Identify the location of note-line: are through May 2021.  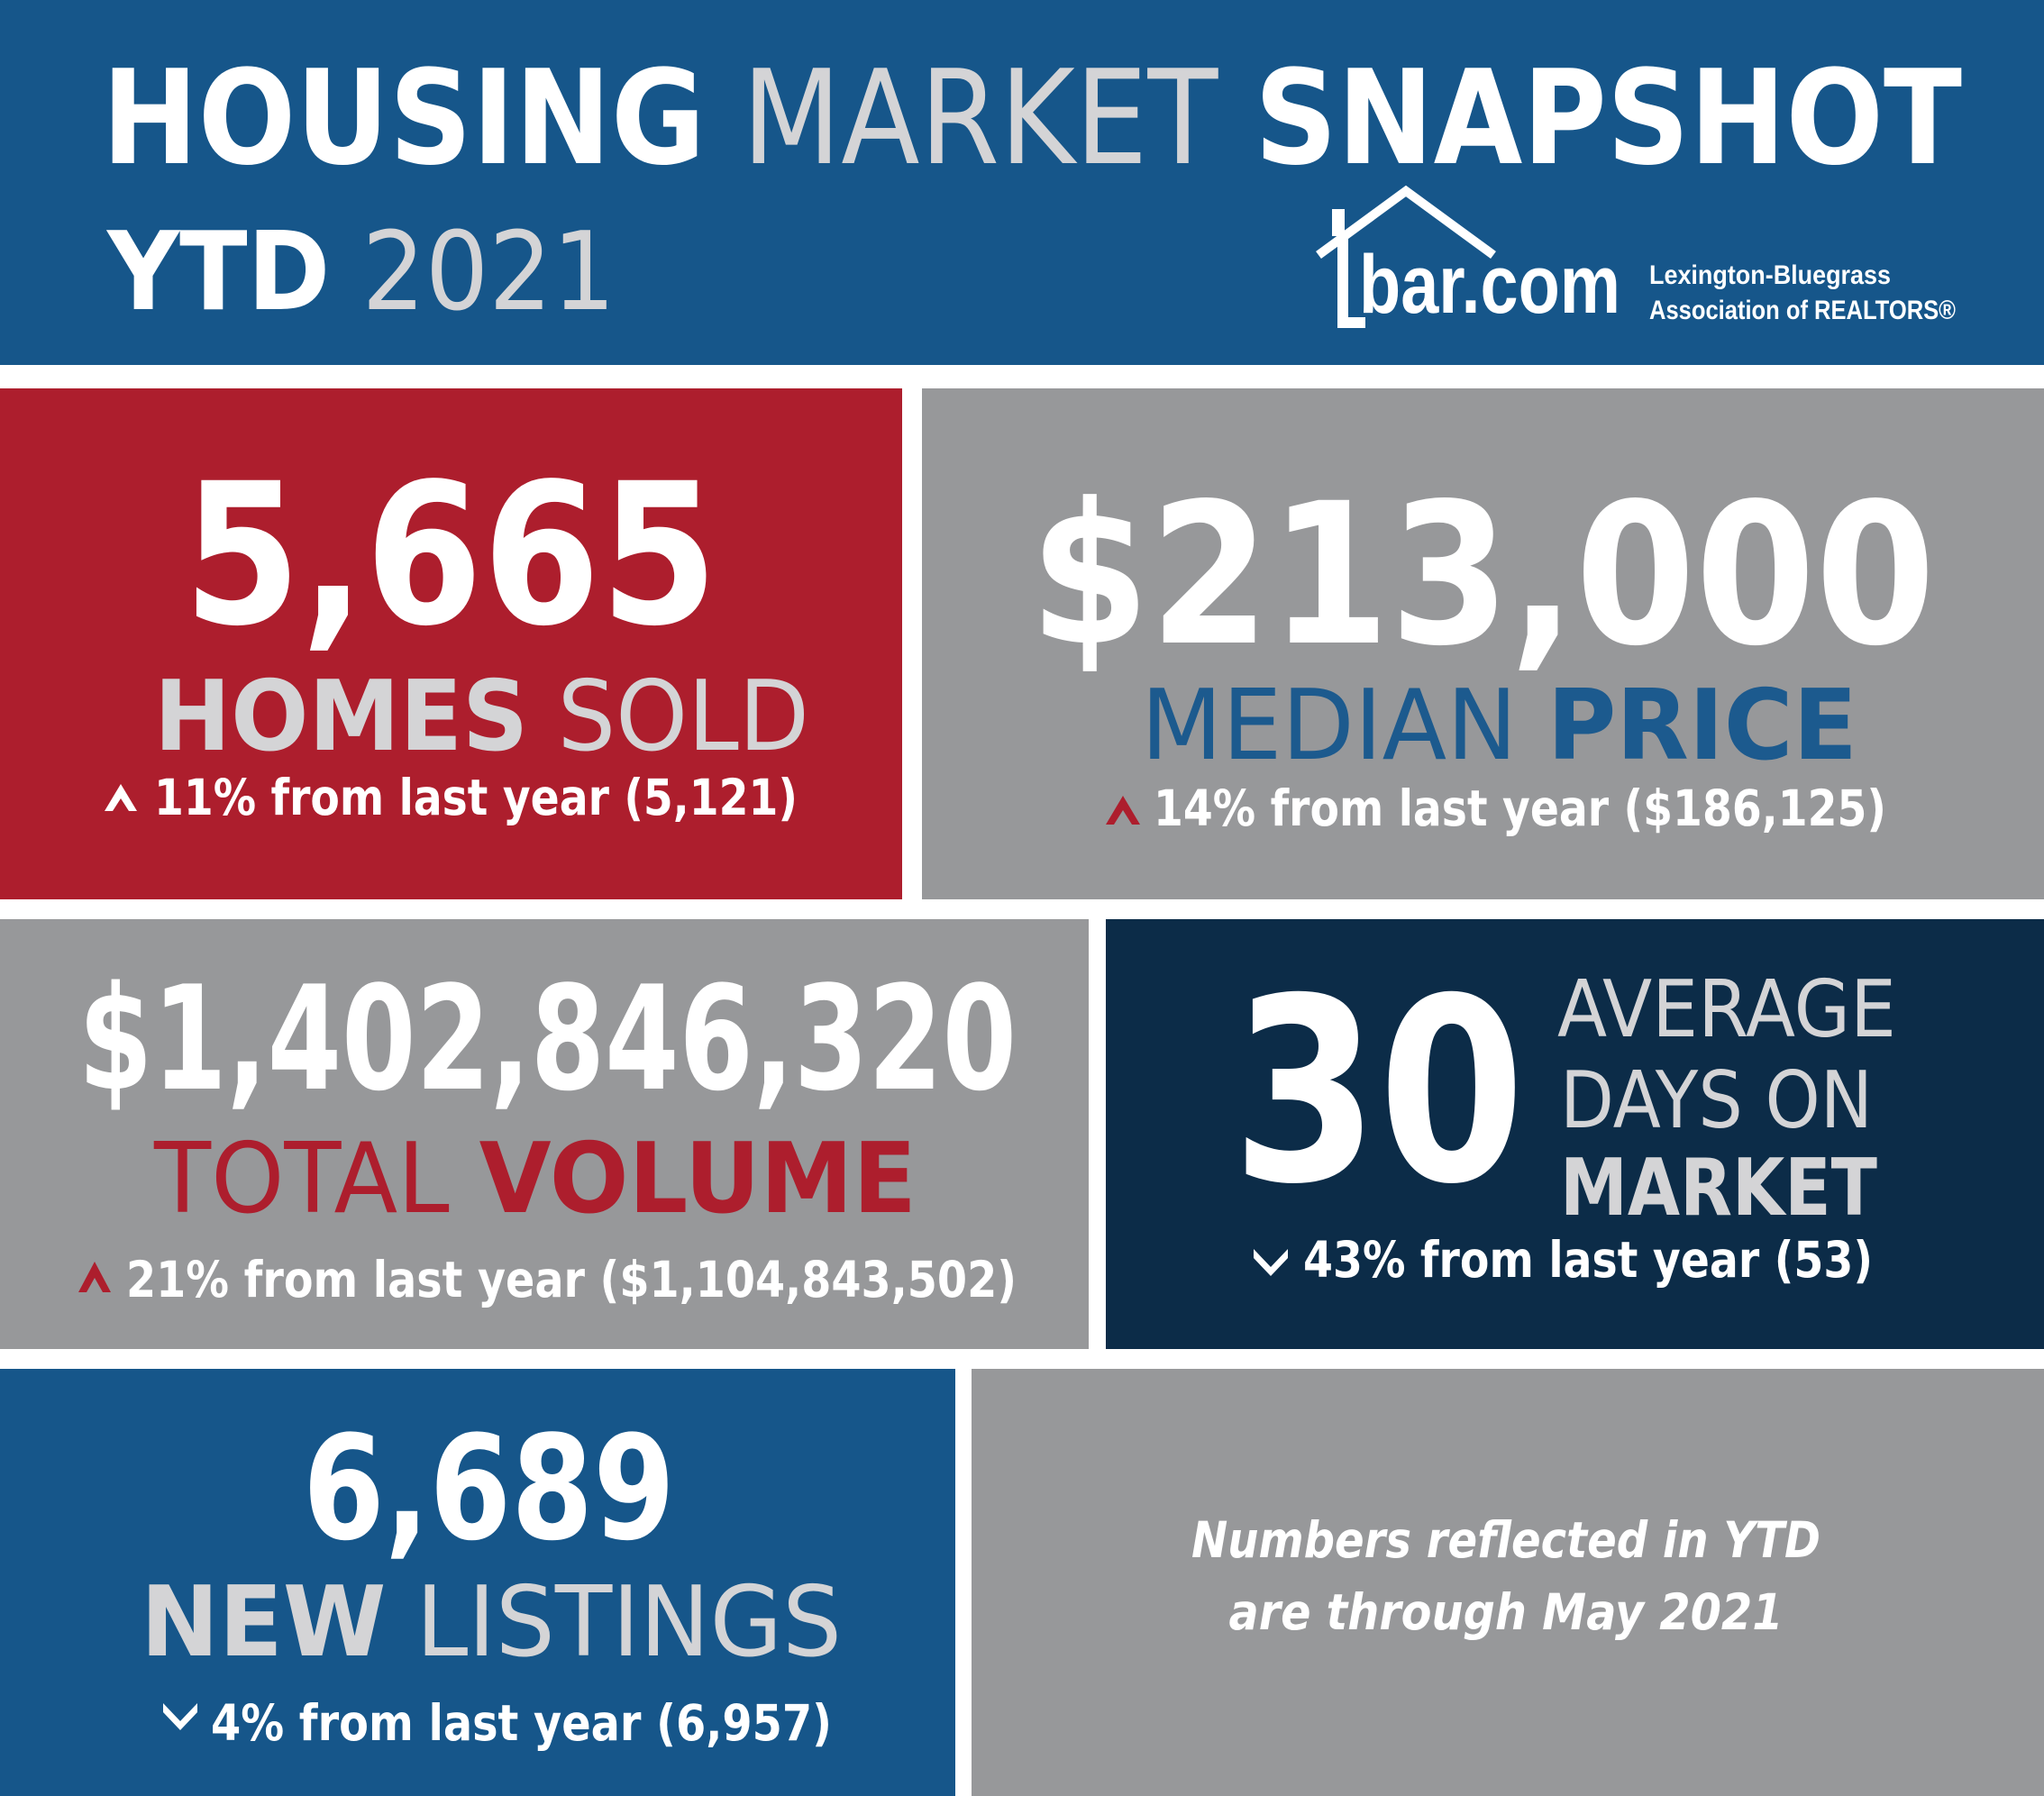
(1506, 1612).